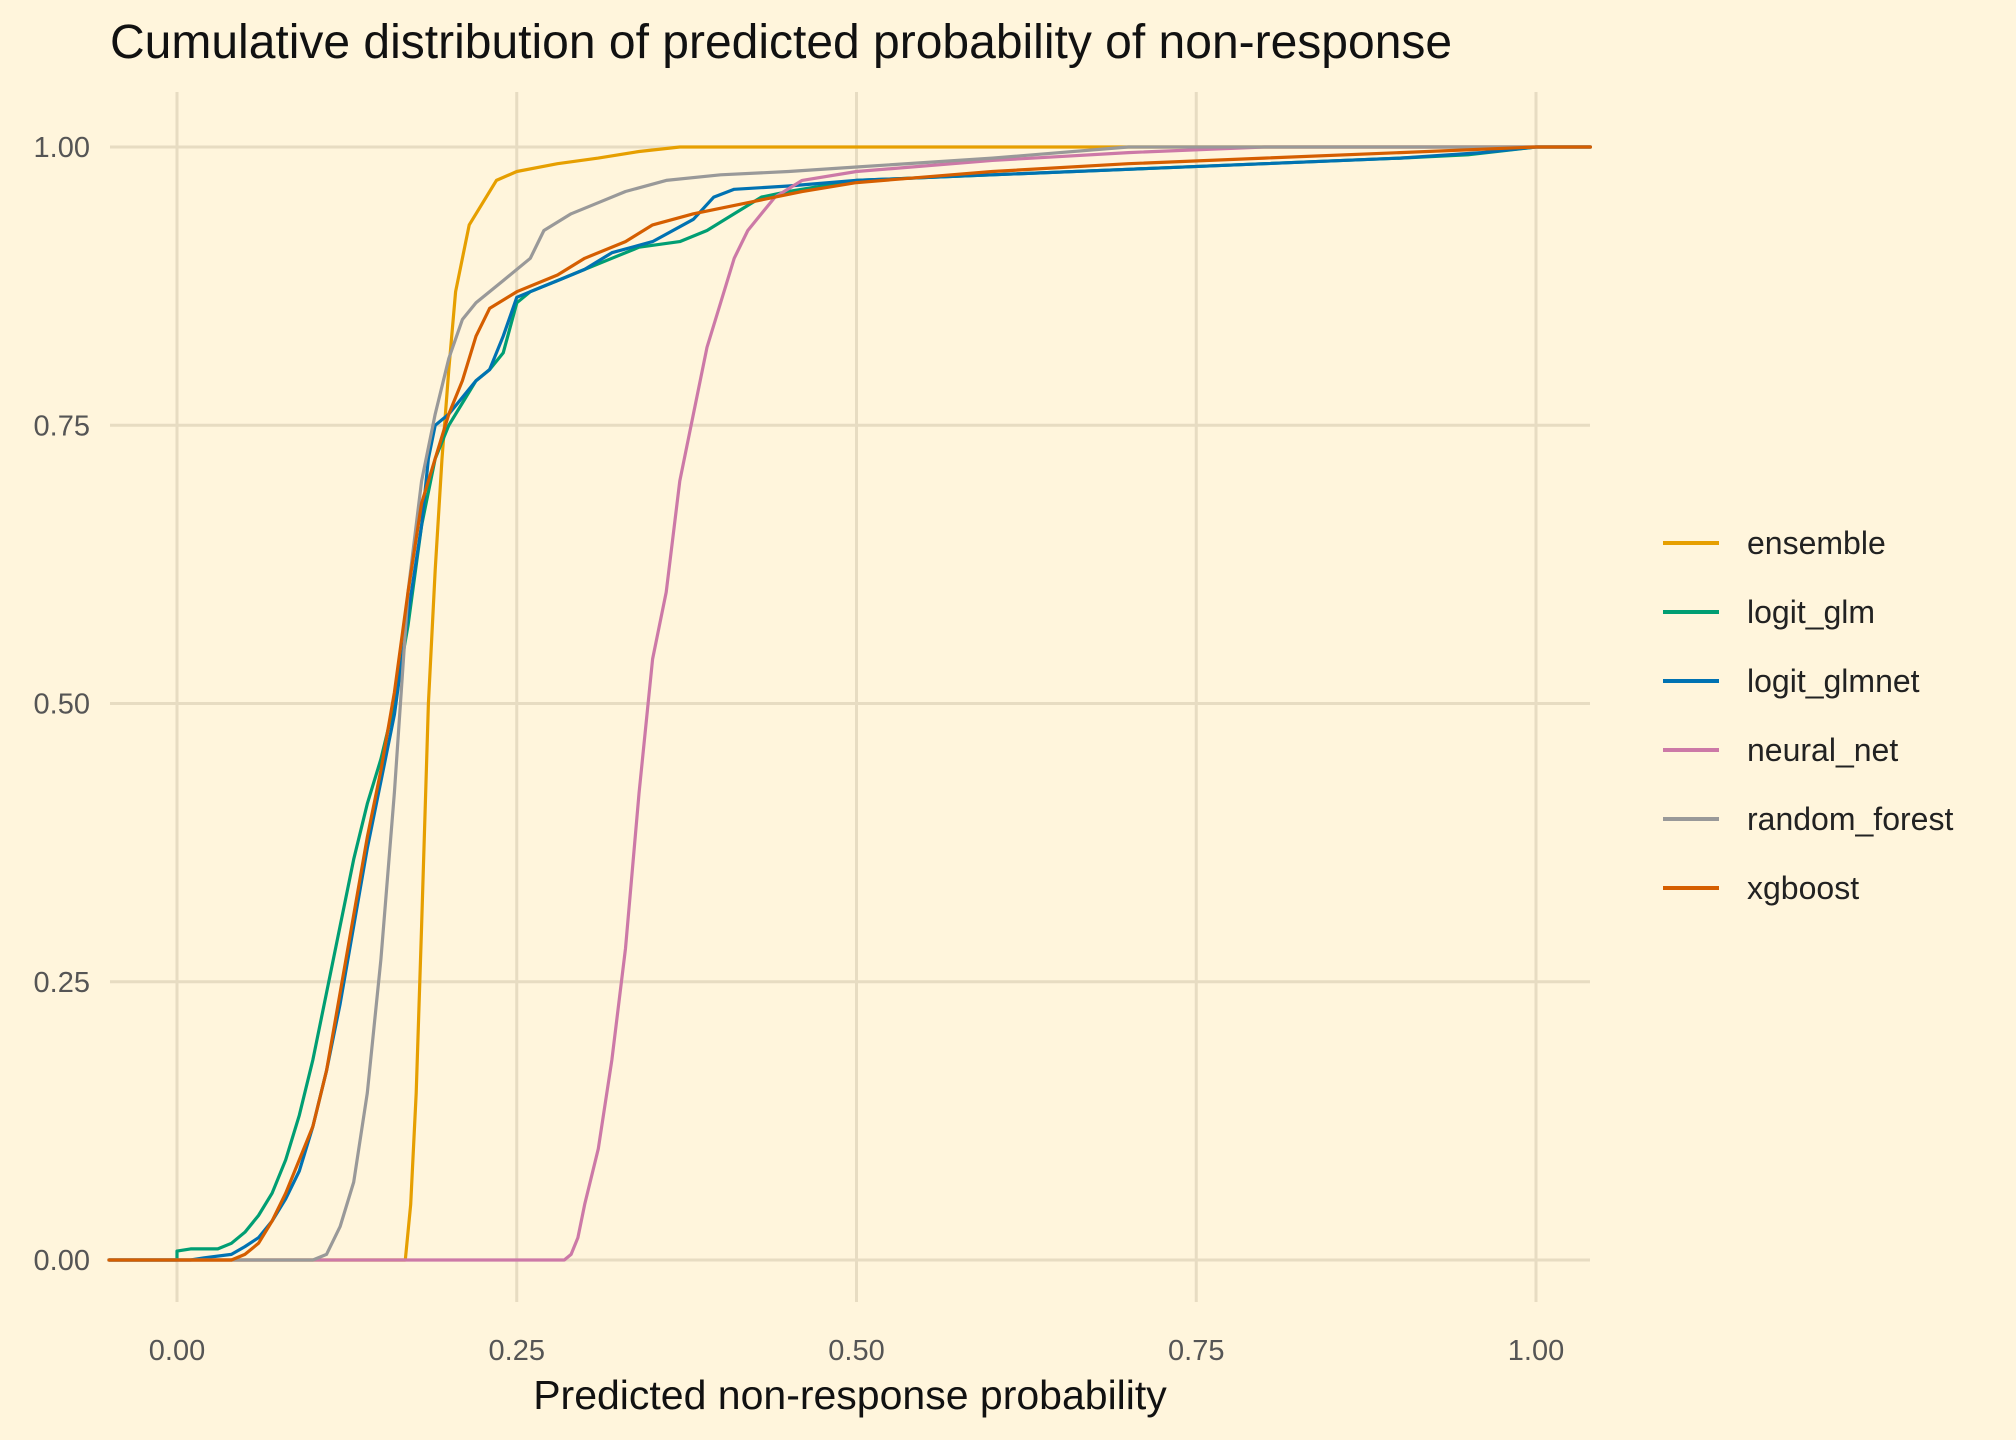  I want to click on y-tick-label: 0.50, so click(62, 705).